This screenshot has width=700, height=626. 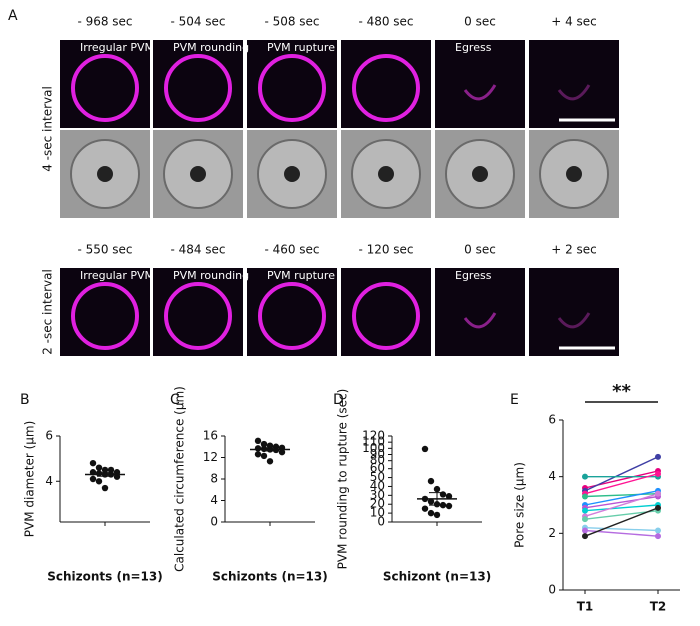 I want to click on x-tick-label: Schizont (n=13), so click(x=437, y=577).